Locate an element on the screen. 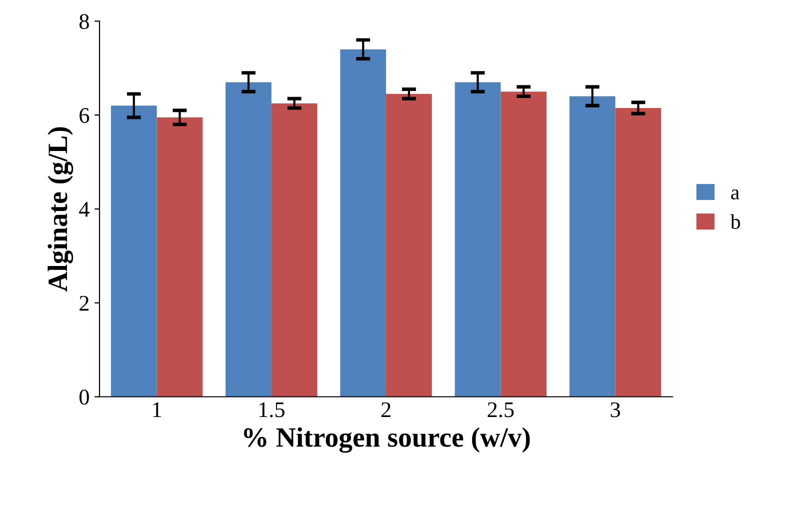 The width and height of the screenshot is (796, 529). x-tick-label: 2 is located at coordinates (385, 410).